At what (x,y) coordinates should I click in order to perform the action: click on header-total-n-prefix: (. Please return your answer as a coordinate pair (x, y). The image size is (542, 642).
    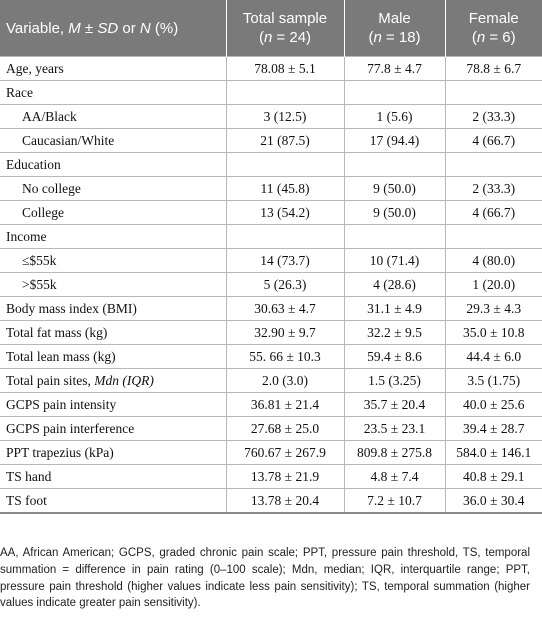
    Looking at the image, I should click on (261, 37).